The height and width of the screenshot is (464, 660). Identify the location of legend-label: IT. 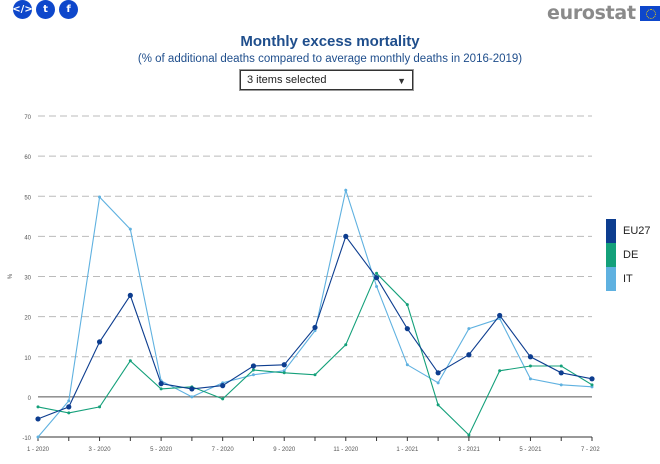
(628, 279).